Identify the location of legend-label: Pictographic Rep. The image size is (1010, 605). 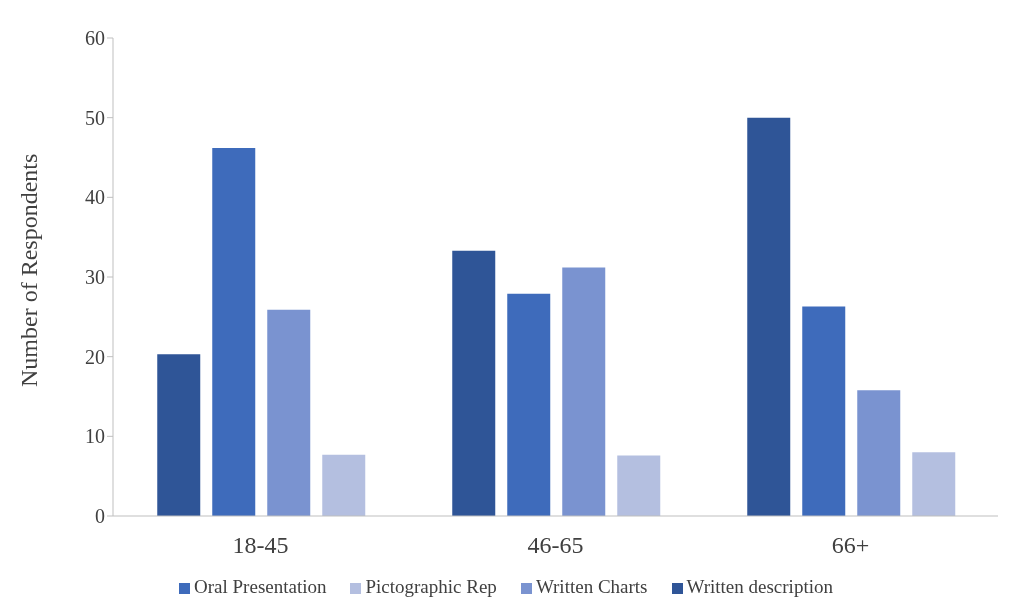
(431, 586).